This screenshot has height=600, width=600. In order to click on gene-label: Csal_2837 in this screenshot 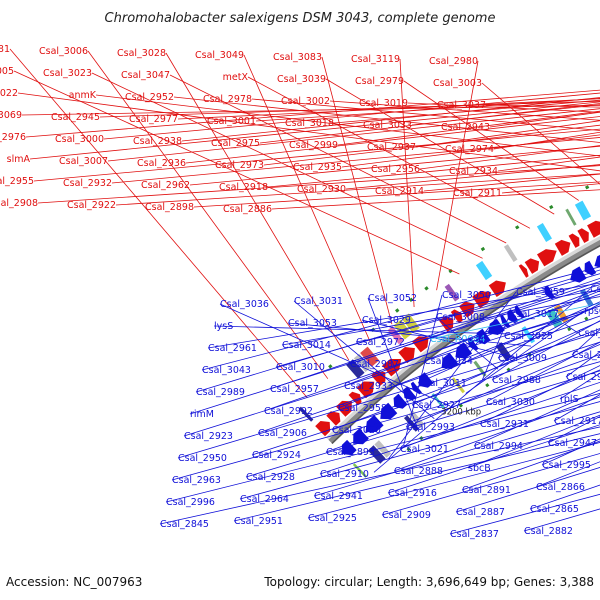, I will do `click(474, 534)`.